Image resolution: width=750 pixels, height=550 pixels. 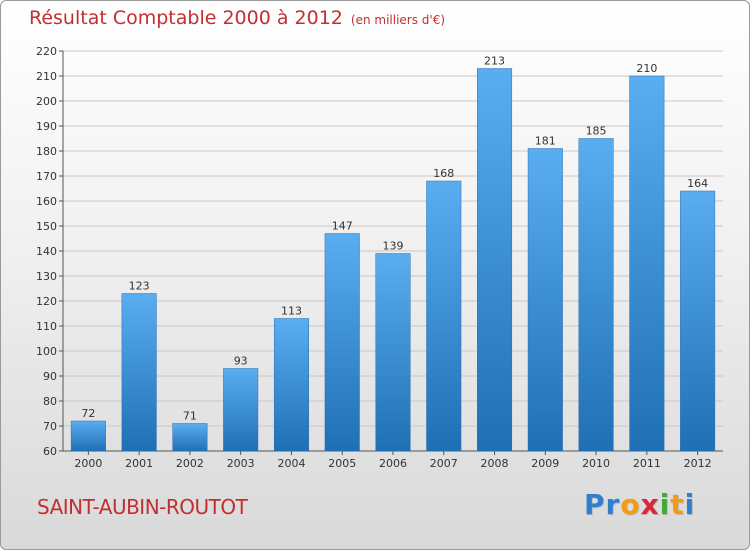 I want to click on logo-letter: t, so click(x=677, y=504).